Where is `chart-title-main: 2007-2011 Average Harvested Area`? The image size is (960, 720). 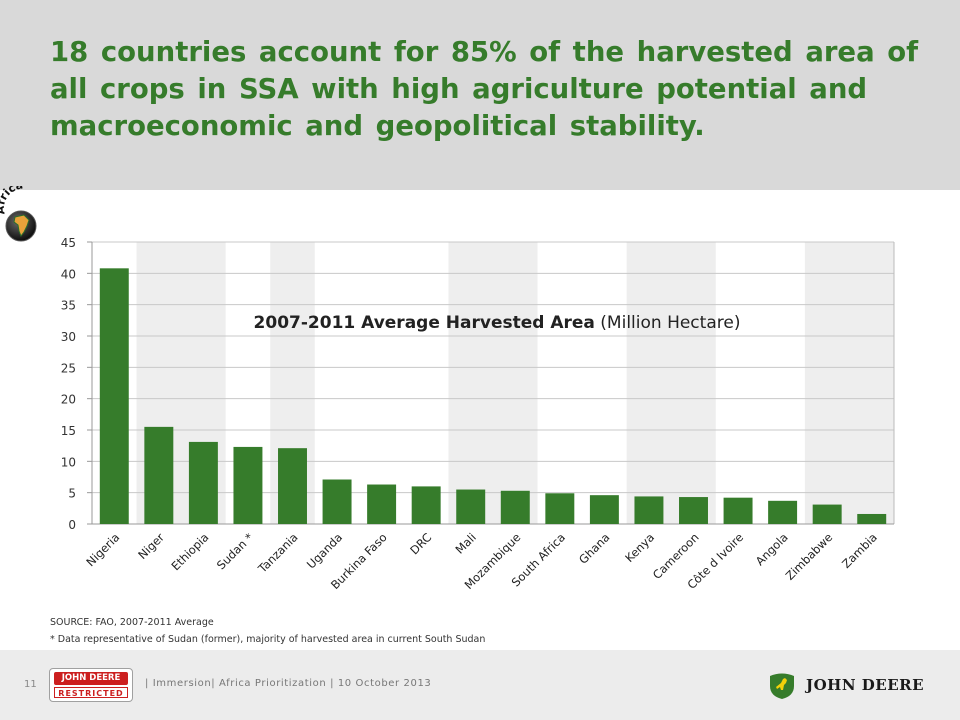 chart-title-main: 2007-2011 Average Harvested Area is located at coordinates (424, 323).